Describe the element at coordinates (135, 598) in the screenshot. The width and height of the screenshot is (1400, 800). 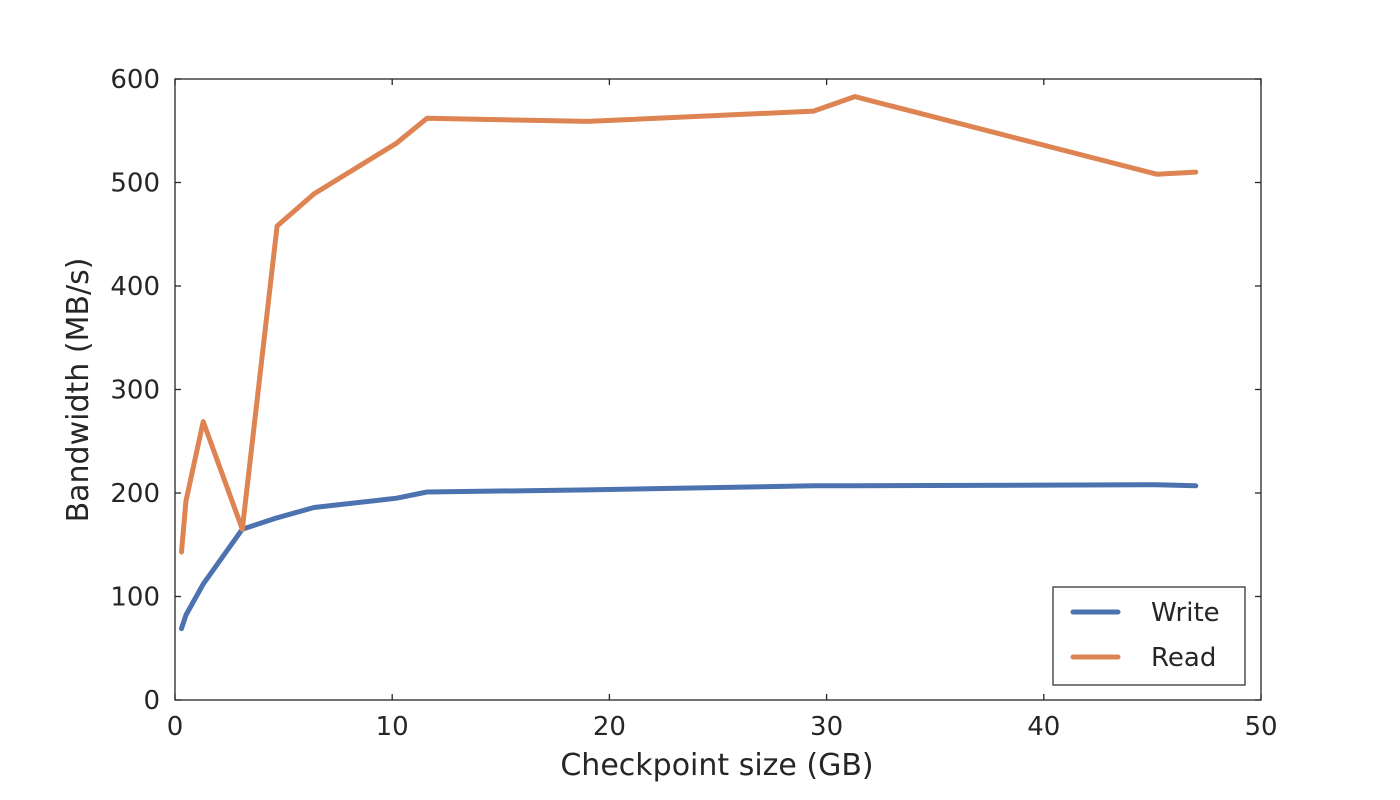
I see `y-tick-label: 100` at that location.